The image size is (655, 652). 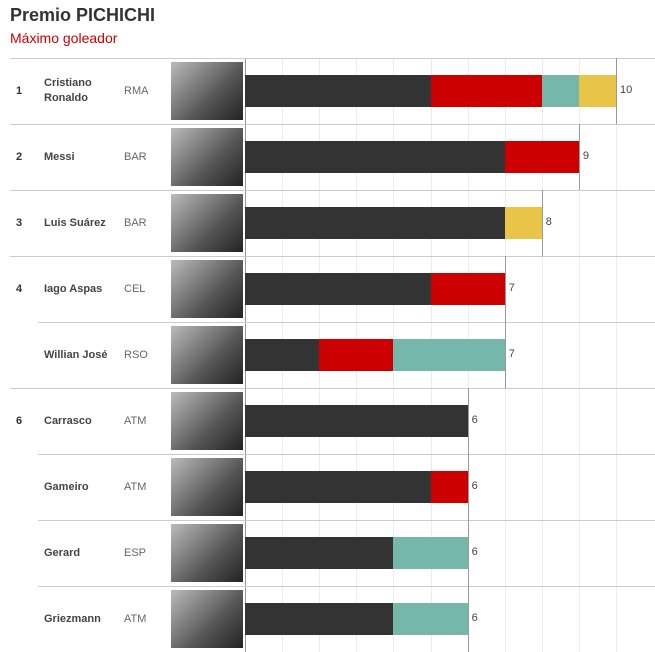 What do you see at coordinates (62, 552) in the screenshot?
I see `player-name: Gerard` at bounding box center [62, 552].